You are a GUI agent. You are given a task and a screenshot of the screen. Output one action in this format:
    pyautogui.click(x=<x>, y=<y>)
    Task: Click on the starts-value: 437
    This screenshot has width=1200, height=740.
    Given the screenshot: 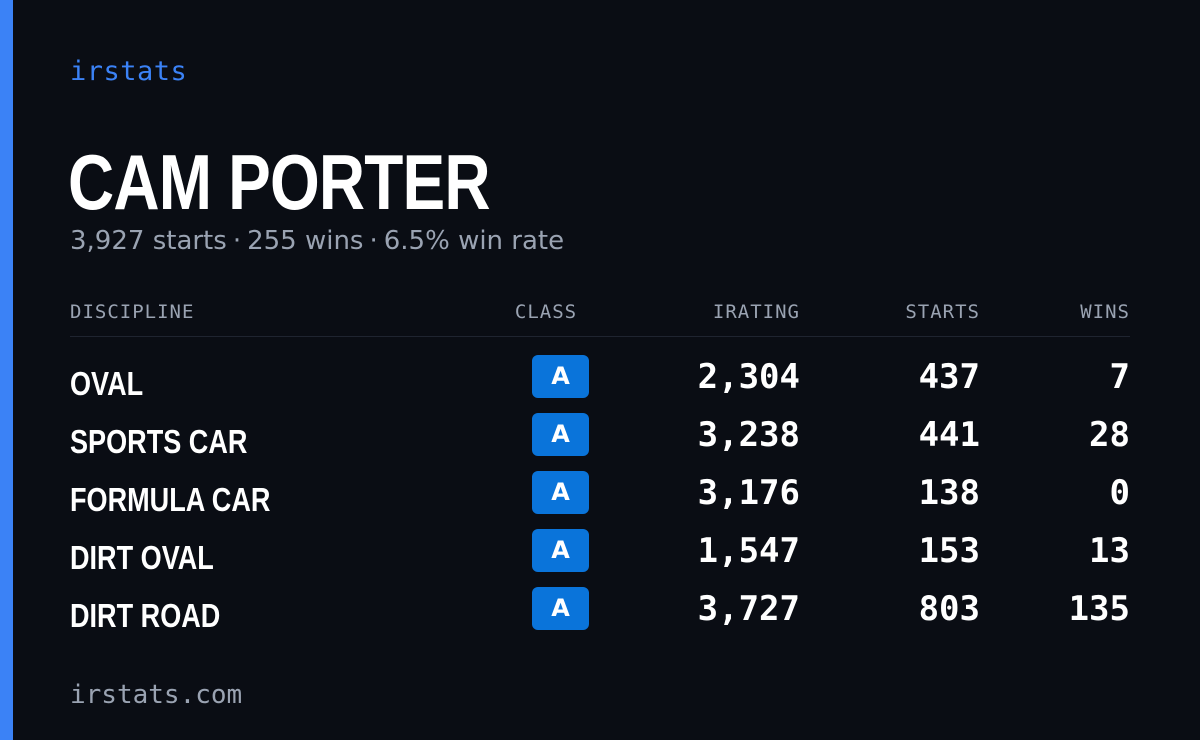 What is the action you would take?
    pyautogui.click(x=949, y=377)
    